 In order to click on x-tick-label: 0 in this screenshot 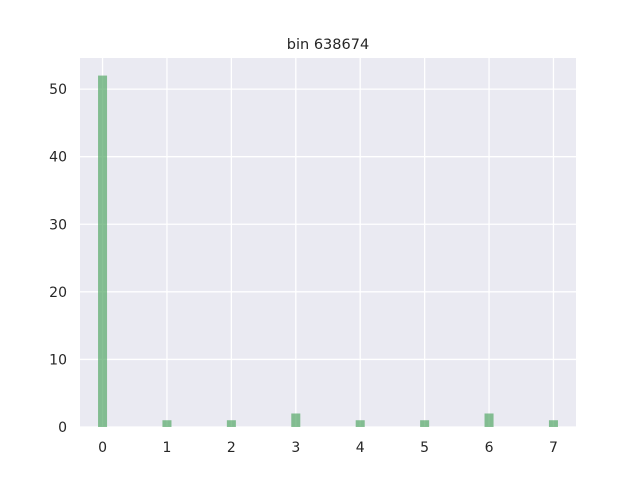, I will do `click(102, 448)`.